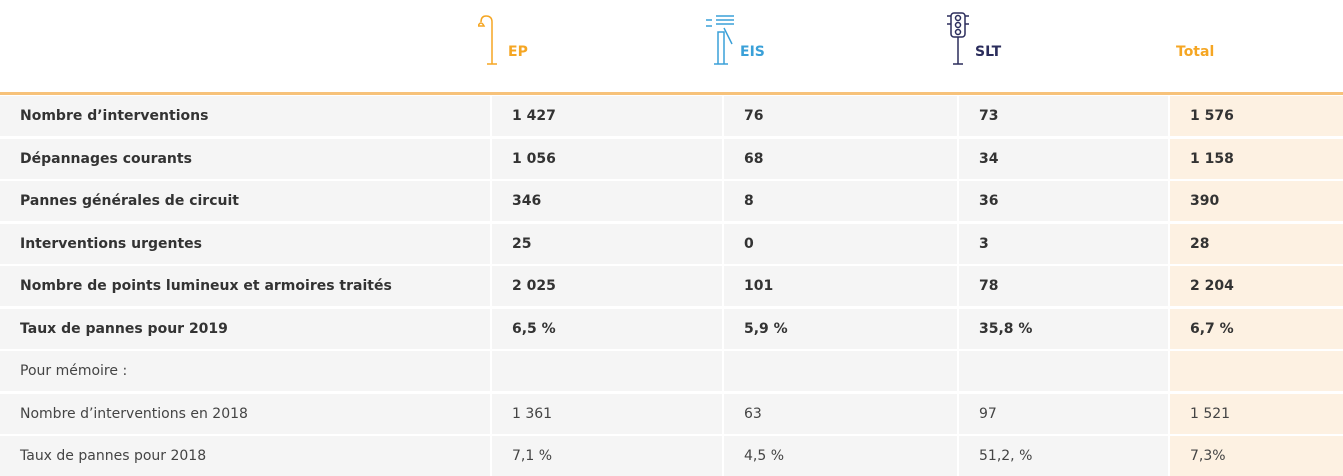 The height and width of the screenshot is (476, 1343). Describe the element at coordinates (840, 413) in the screenshot. I see `table-cell: 63` at that location.